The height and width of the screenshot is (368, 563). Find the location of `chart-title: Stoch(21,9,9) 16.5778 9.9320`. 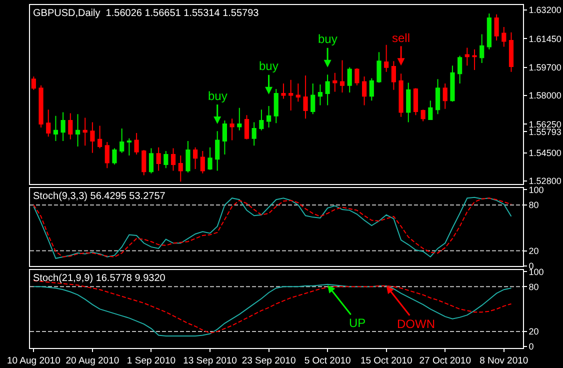

chart-title: Stoch(21,9,9) 16.5778 9.9320 is located at coordinates (99, 278).